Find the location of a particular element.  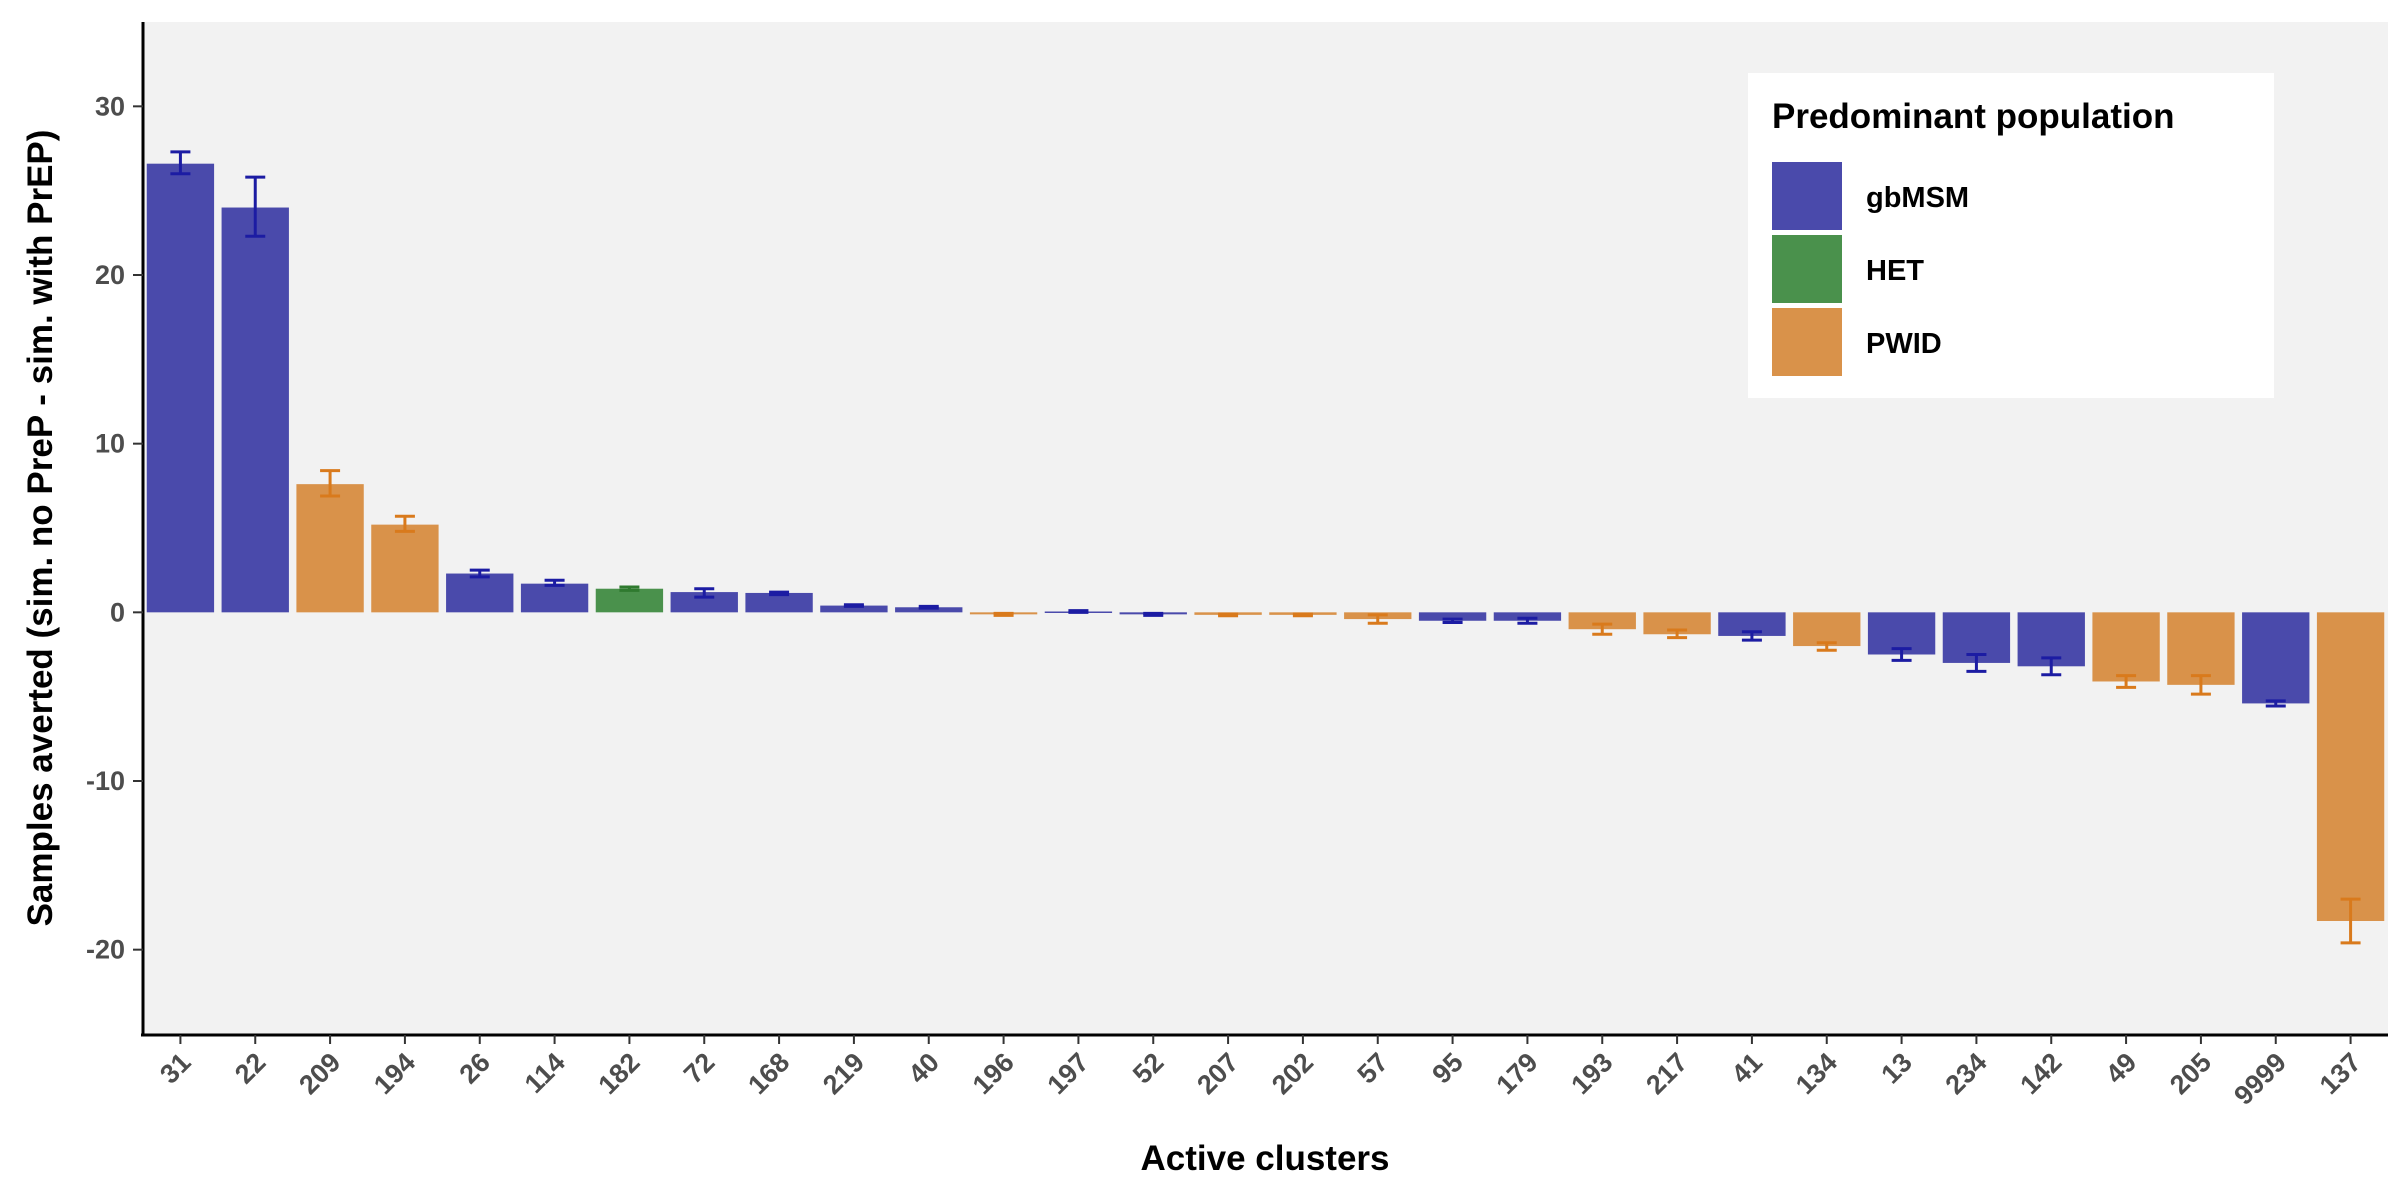

x-tick-label-137: 137 is located at coordinates (2340, 1073).